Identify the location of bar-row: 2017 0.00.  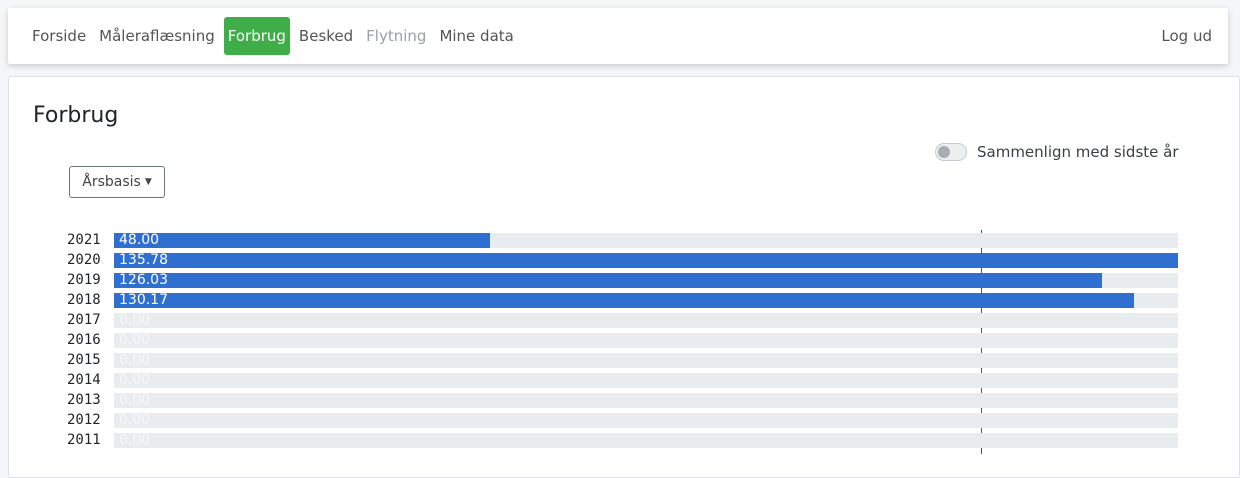
(624, 320).